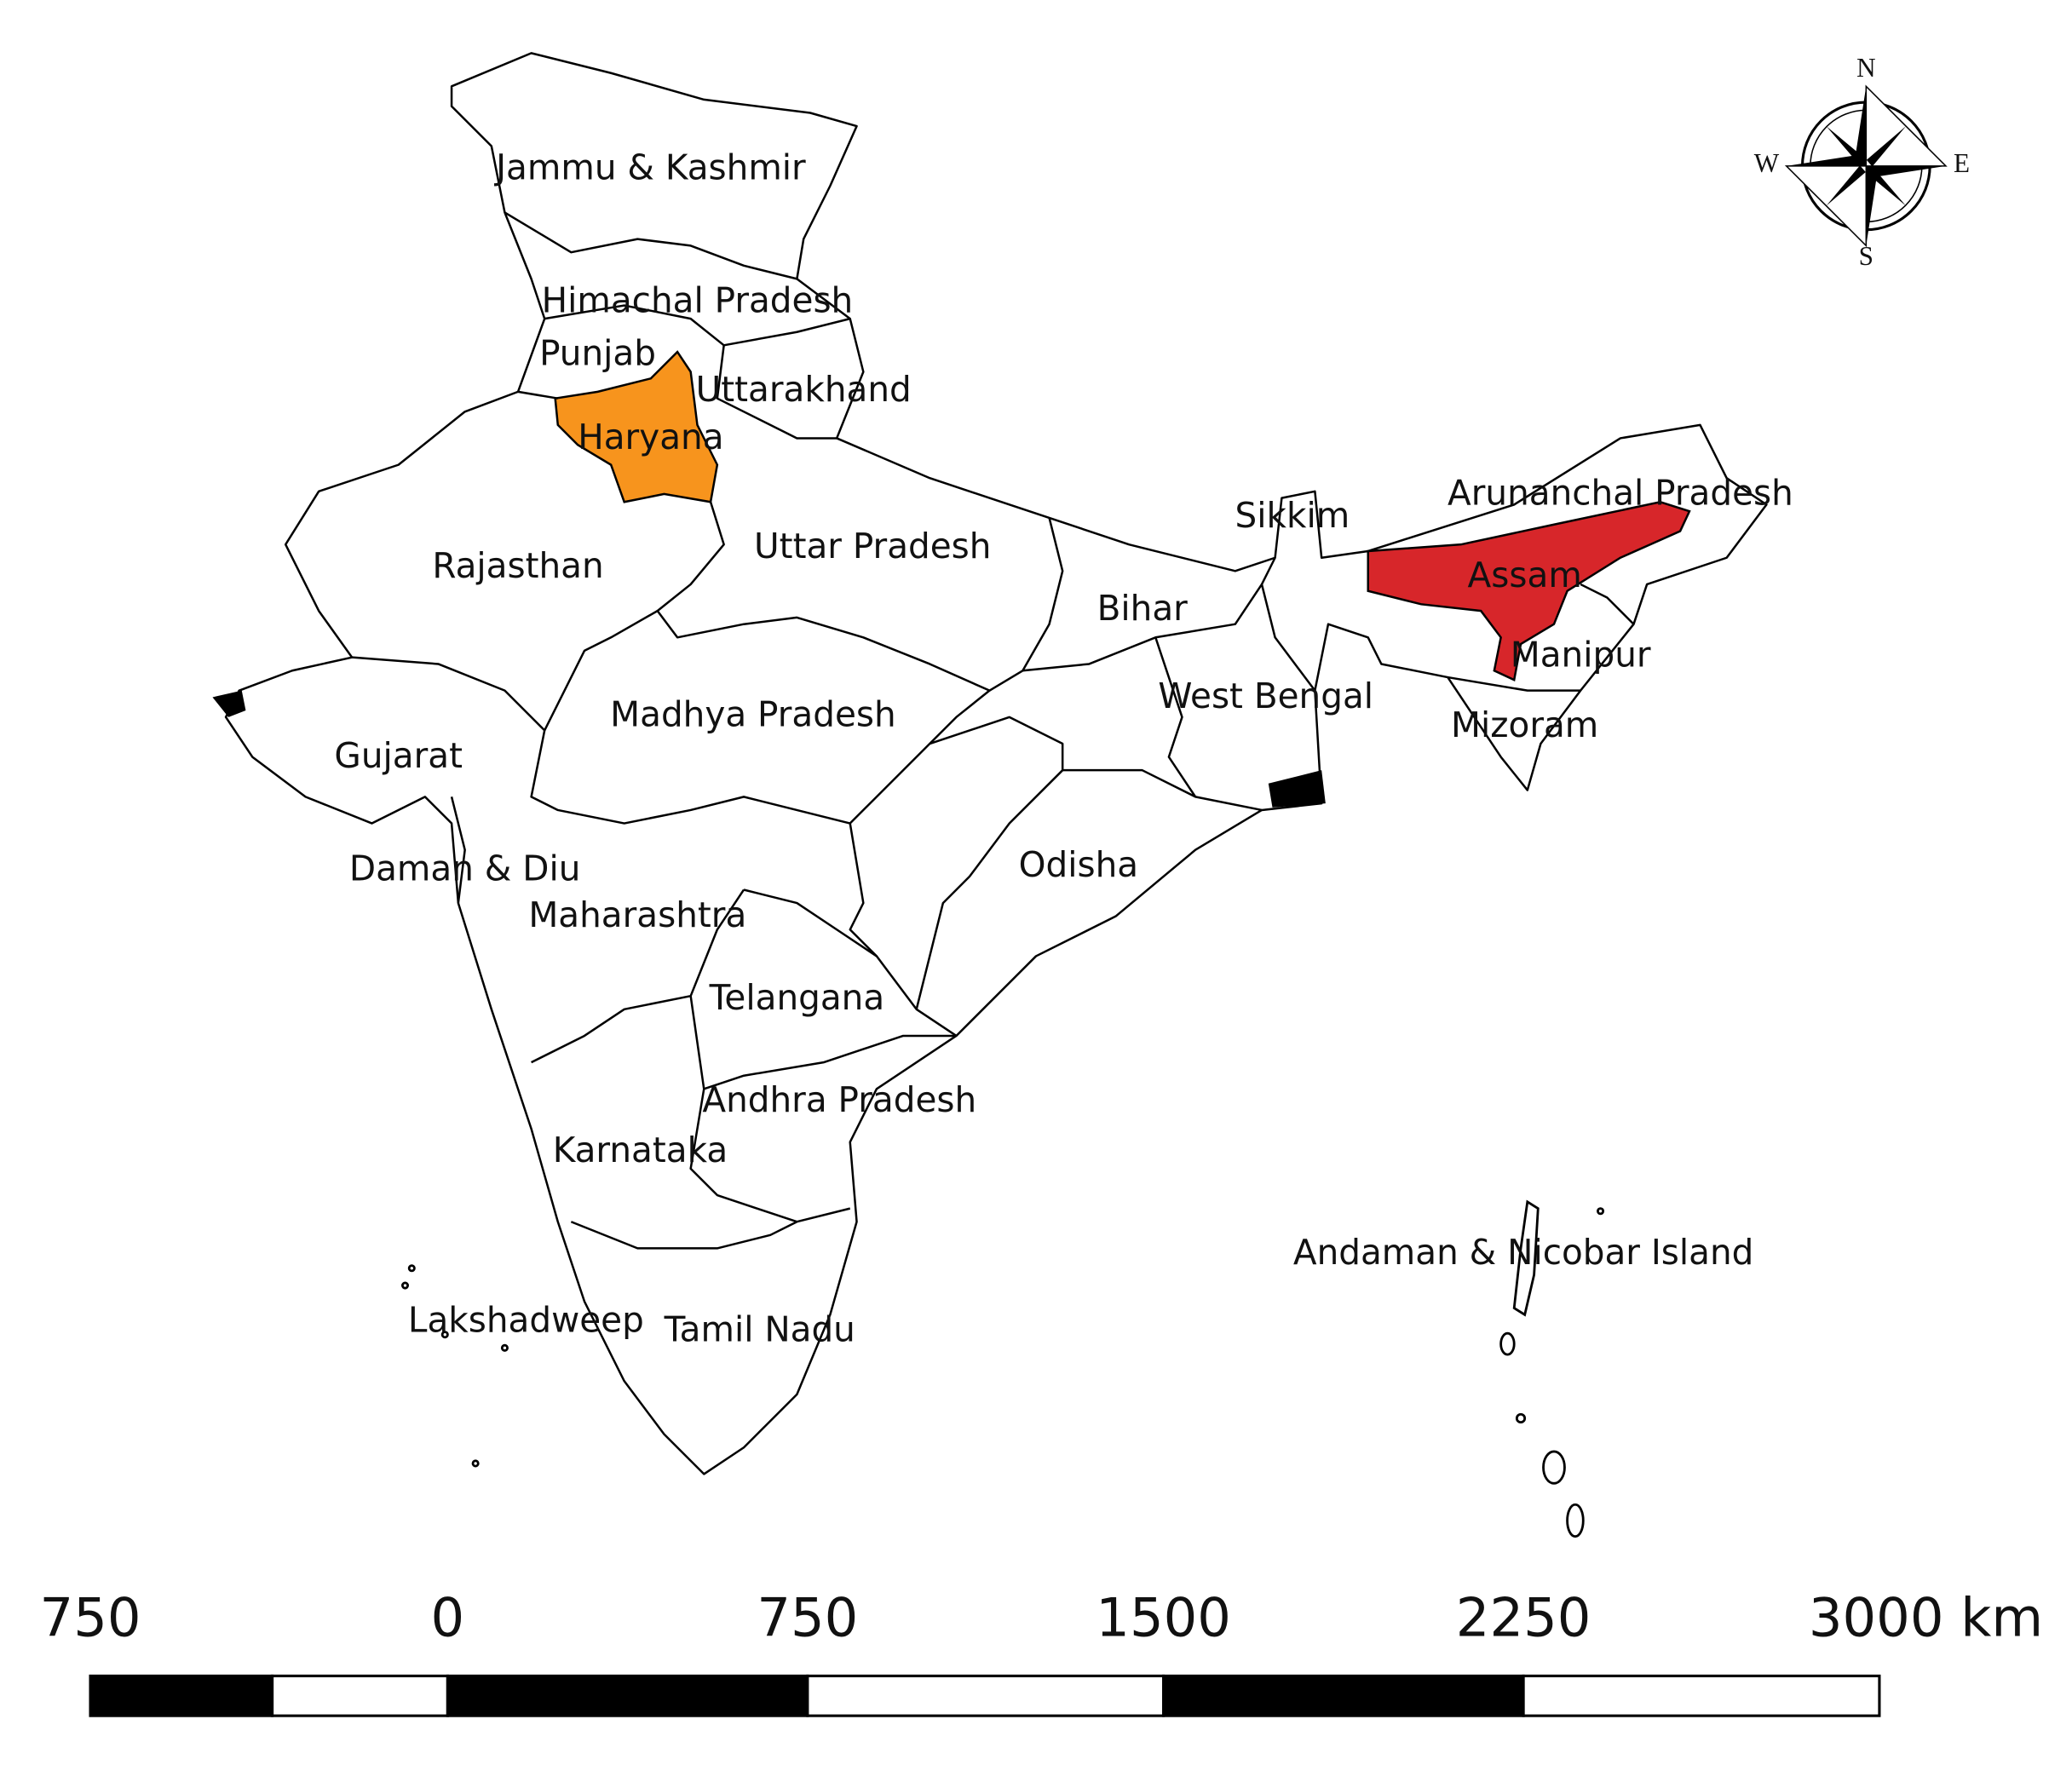 Image resolution: width=2072 pixels, height=1771 pixels. What do you see at coordinates (985, 1696) in the screenshot?
I see `scale-bar` at bounding box center [985, 1696].